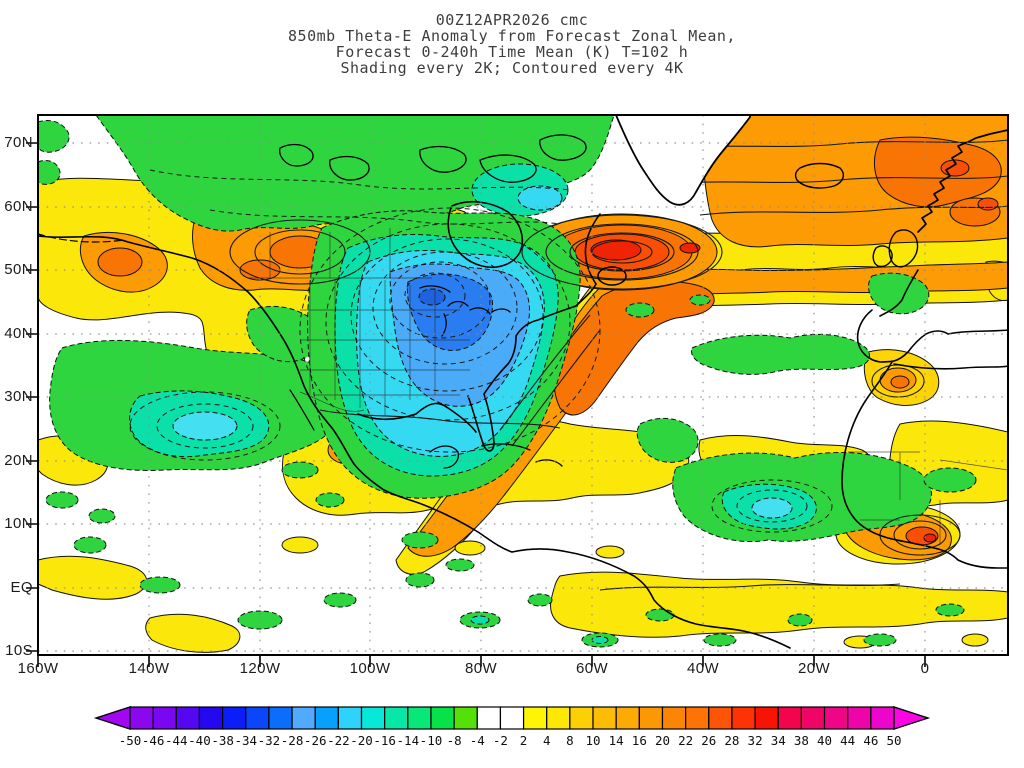  Describe the element at coordinates (431, 740) in the screenshot. I see `colorbar-tick-label: -10` at that location.